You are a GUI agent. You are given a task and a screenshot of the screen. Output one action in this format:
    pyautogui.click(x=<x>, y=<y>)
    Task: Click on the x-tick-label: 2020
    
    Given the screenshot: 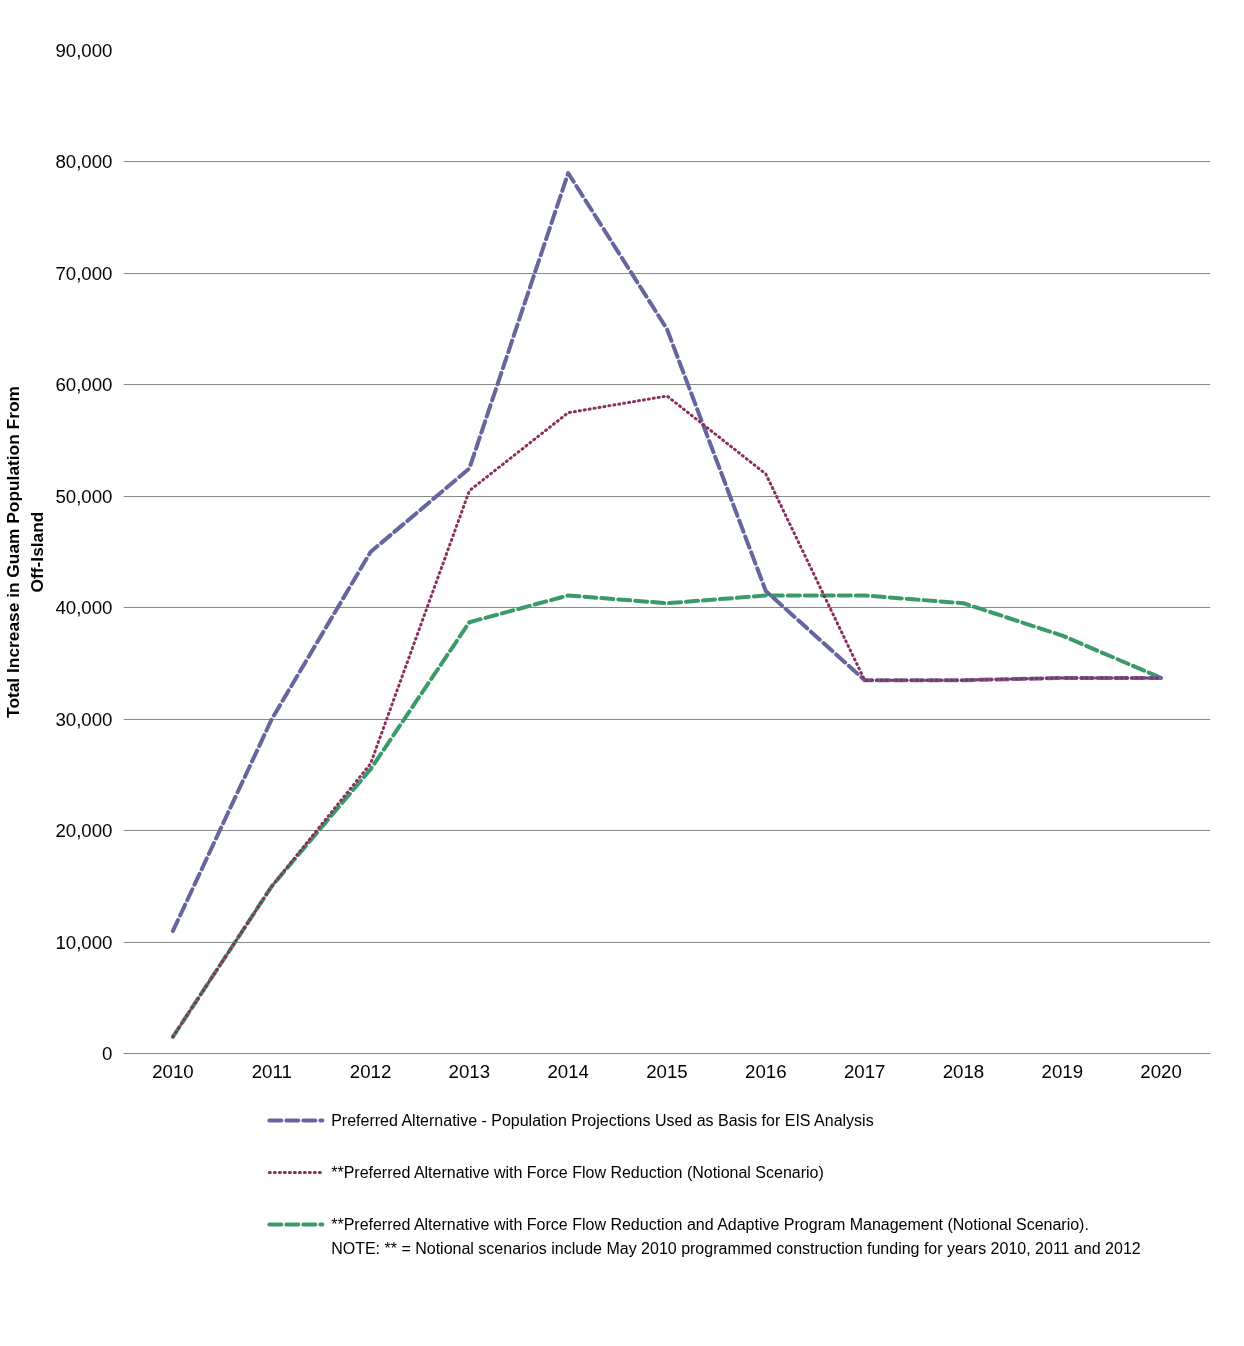 What is the action you would take?
    pyautogui.click(x=1161, y=1071)
    